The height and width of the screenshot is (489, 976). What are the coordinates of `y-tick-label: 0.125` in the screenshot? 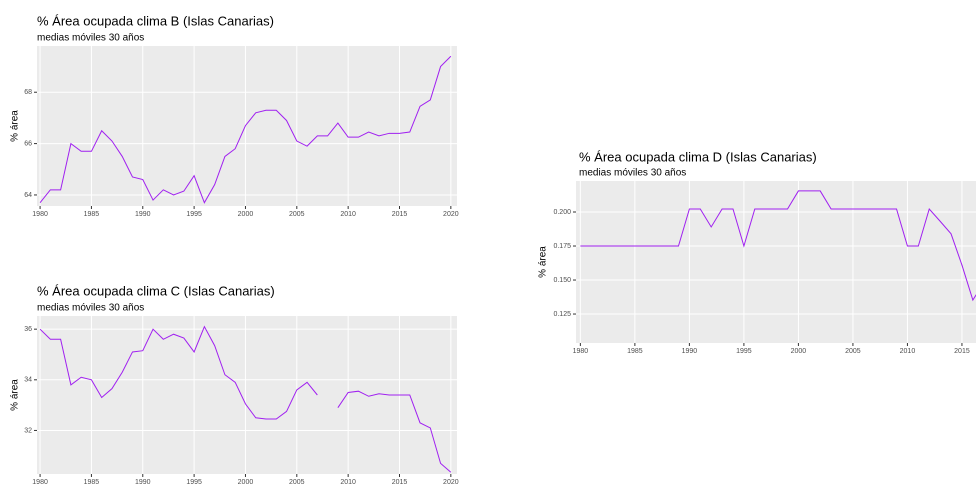 It's located at (562, 314).